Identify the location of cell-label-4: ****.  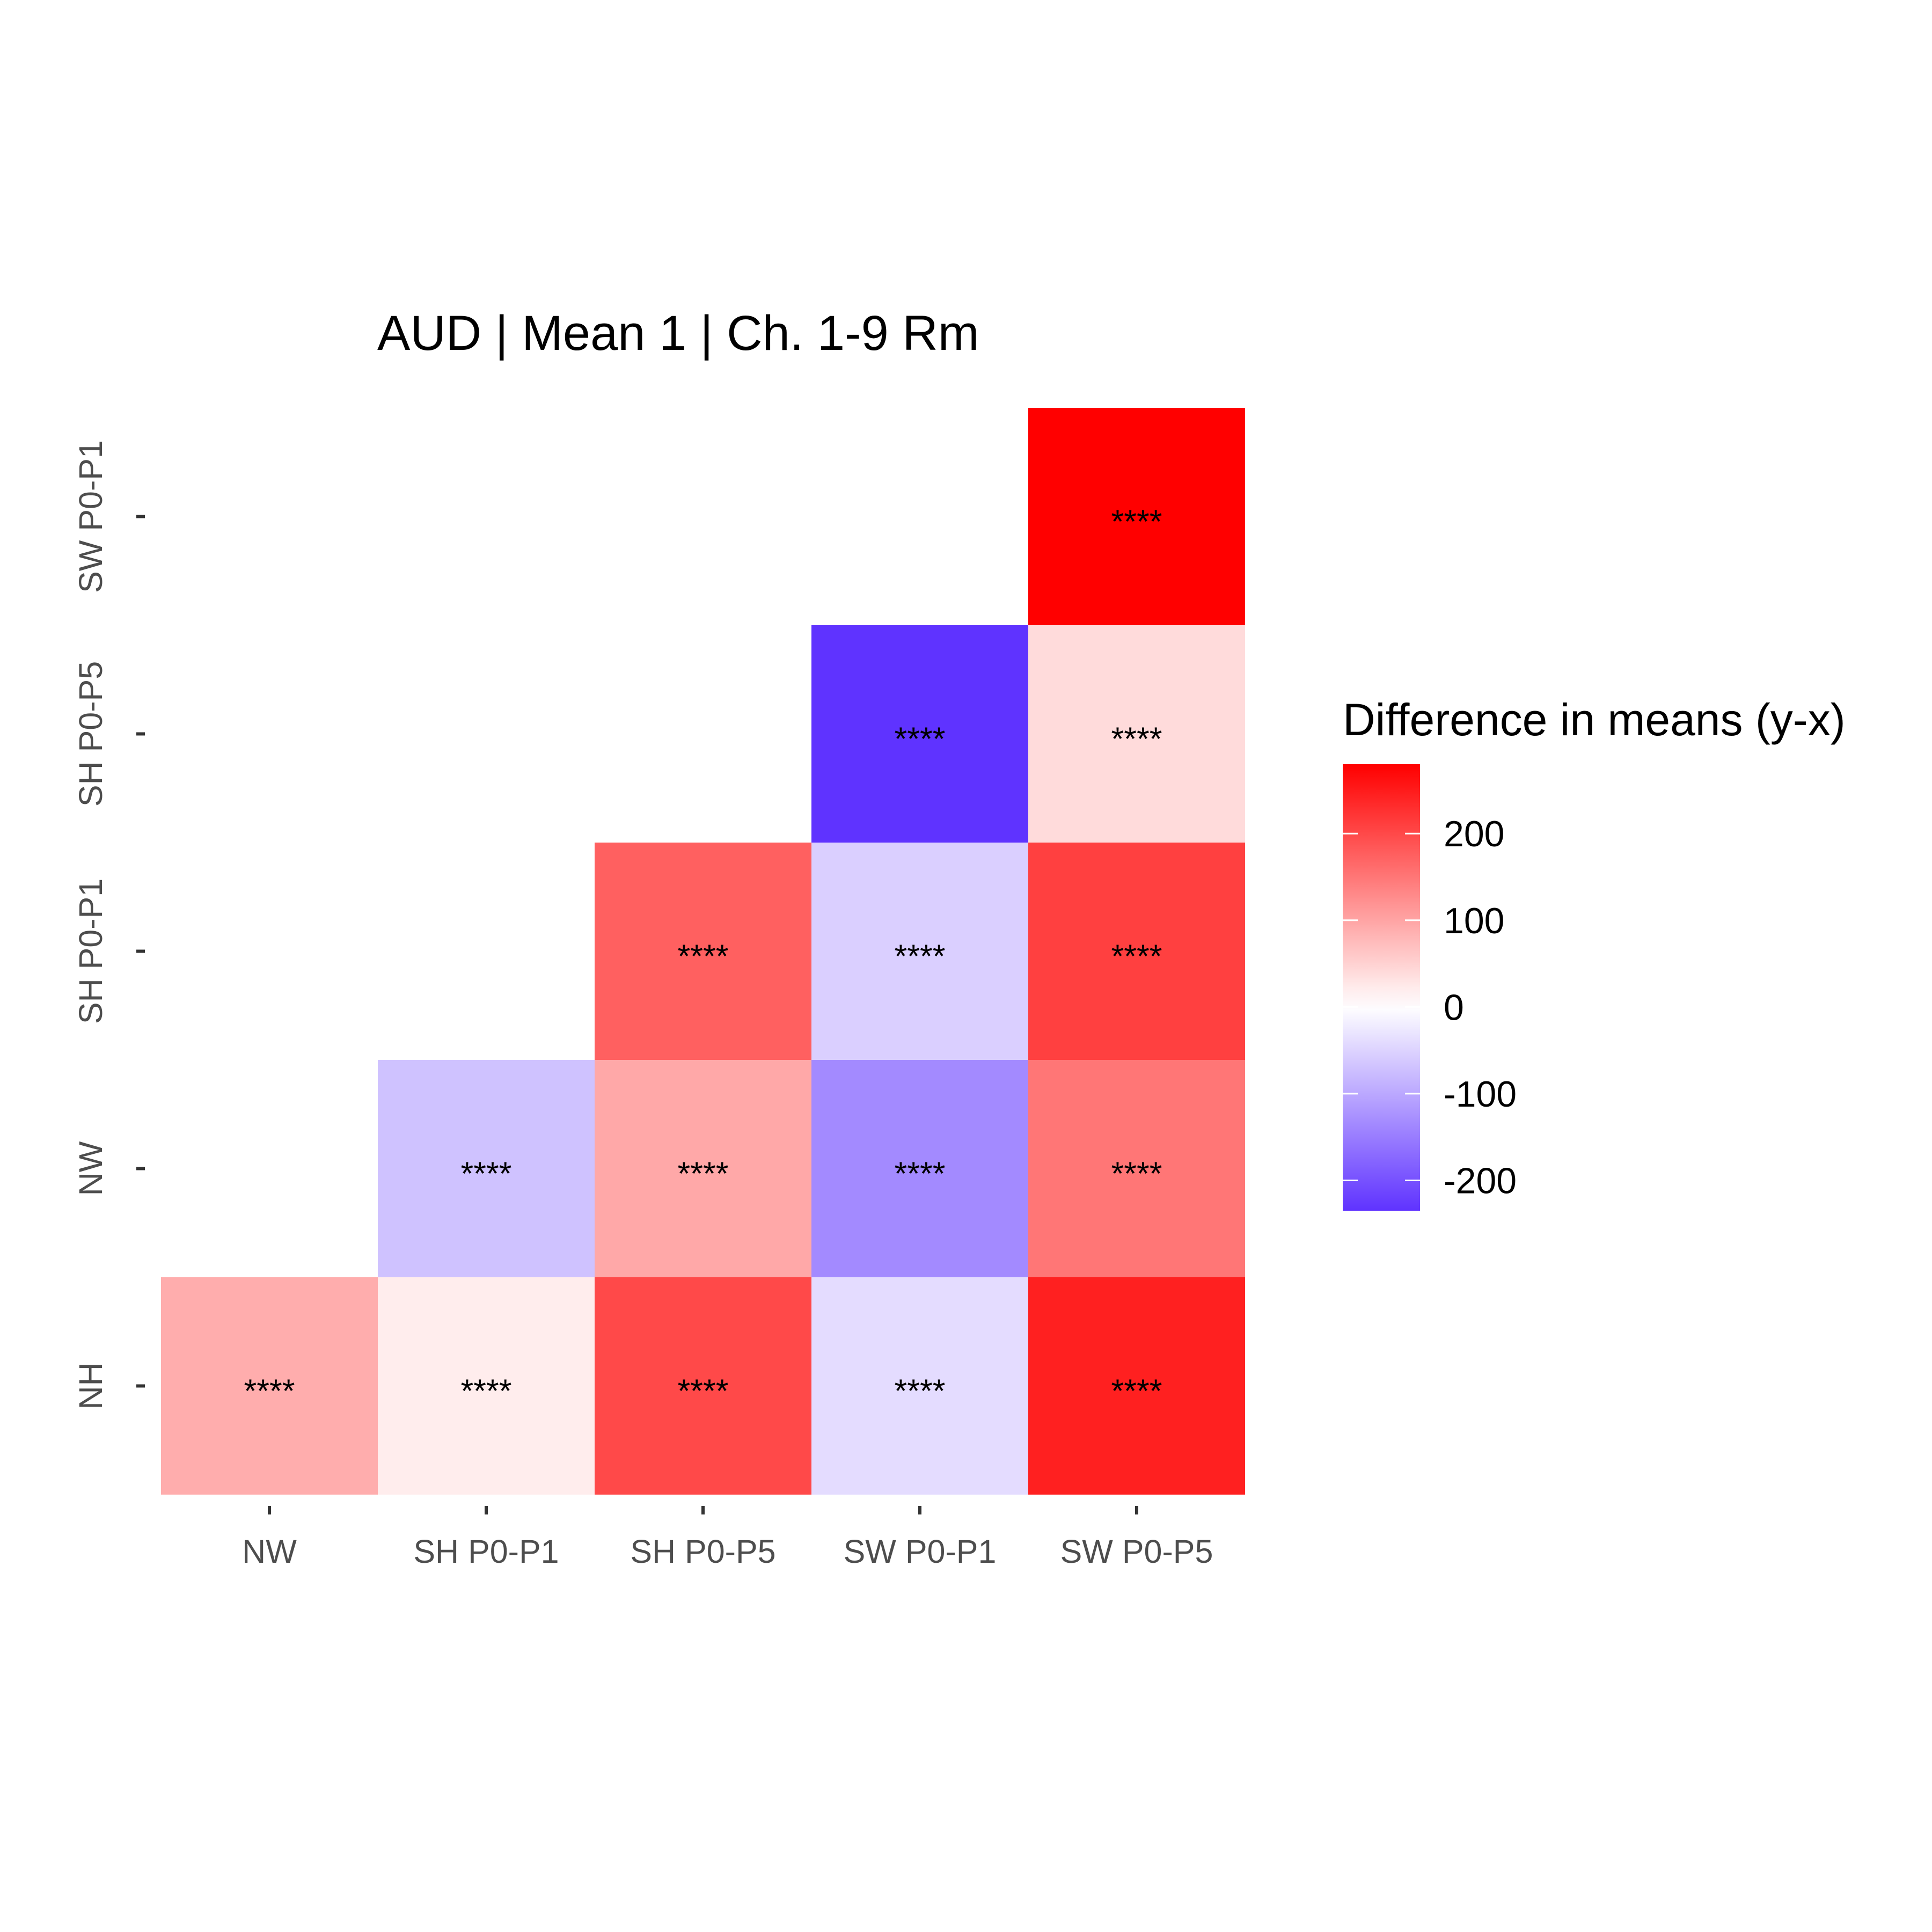
(1136, 1391).